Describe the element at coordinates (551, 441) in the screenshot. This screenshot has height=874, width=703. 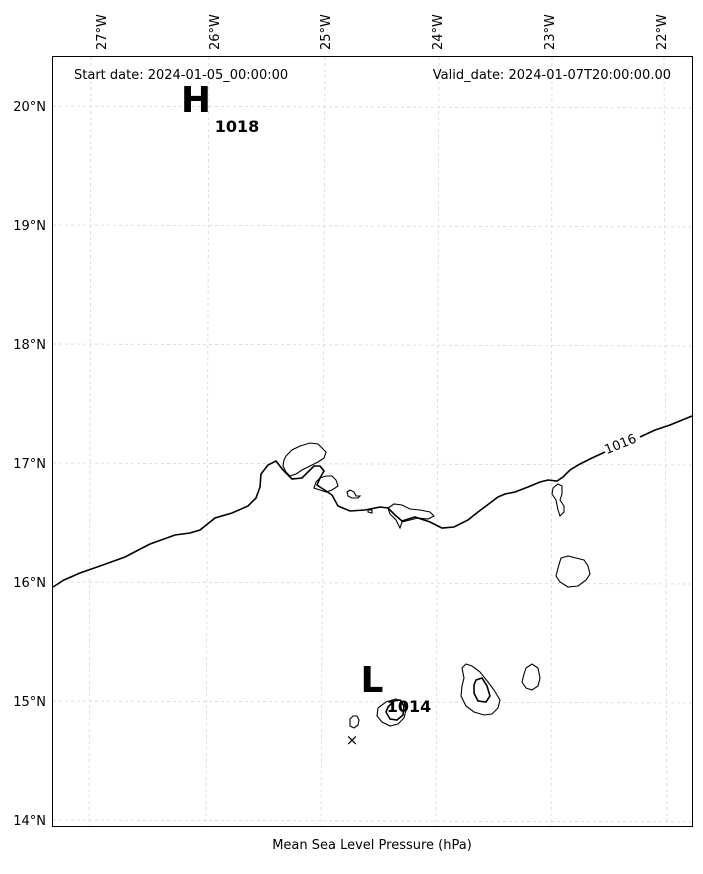
I see `meridian-23w` at that location.